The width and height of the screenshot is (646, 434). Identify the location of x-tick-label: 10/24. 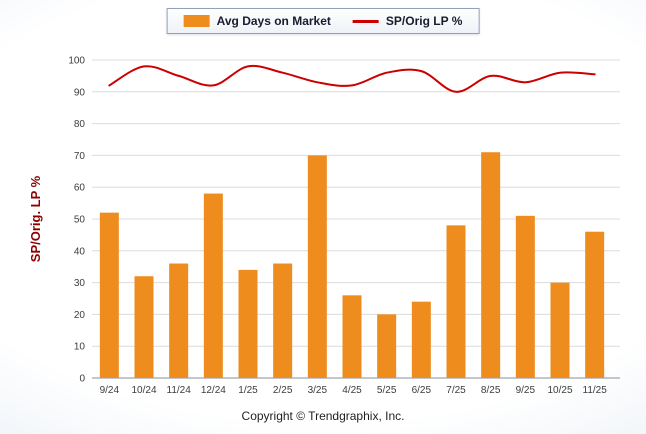
(143, 390).